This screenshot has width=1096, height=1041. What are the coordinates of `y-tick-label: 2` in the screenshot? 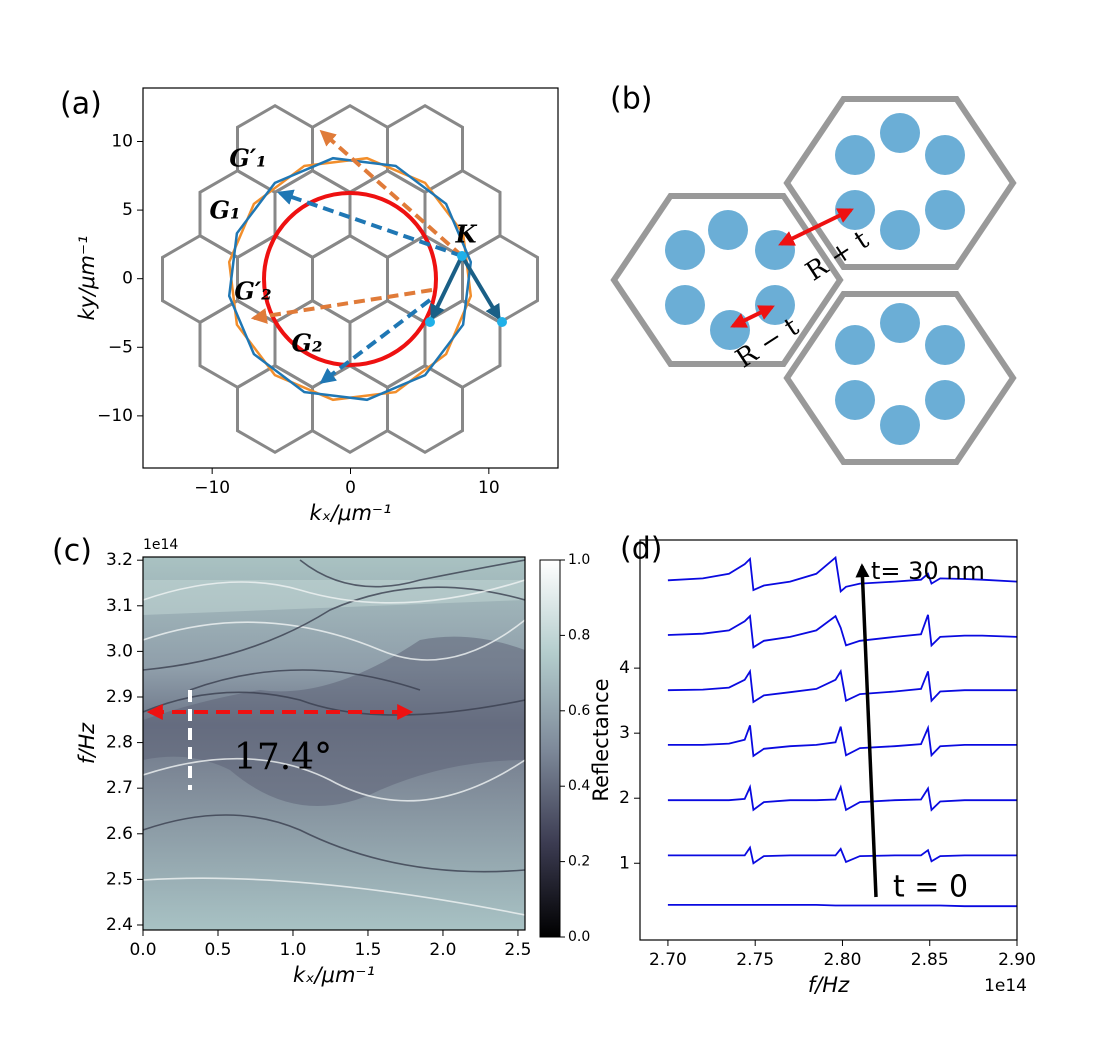 It's located at (624, 798).